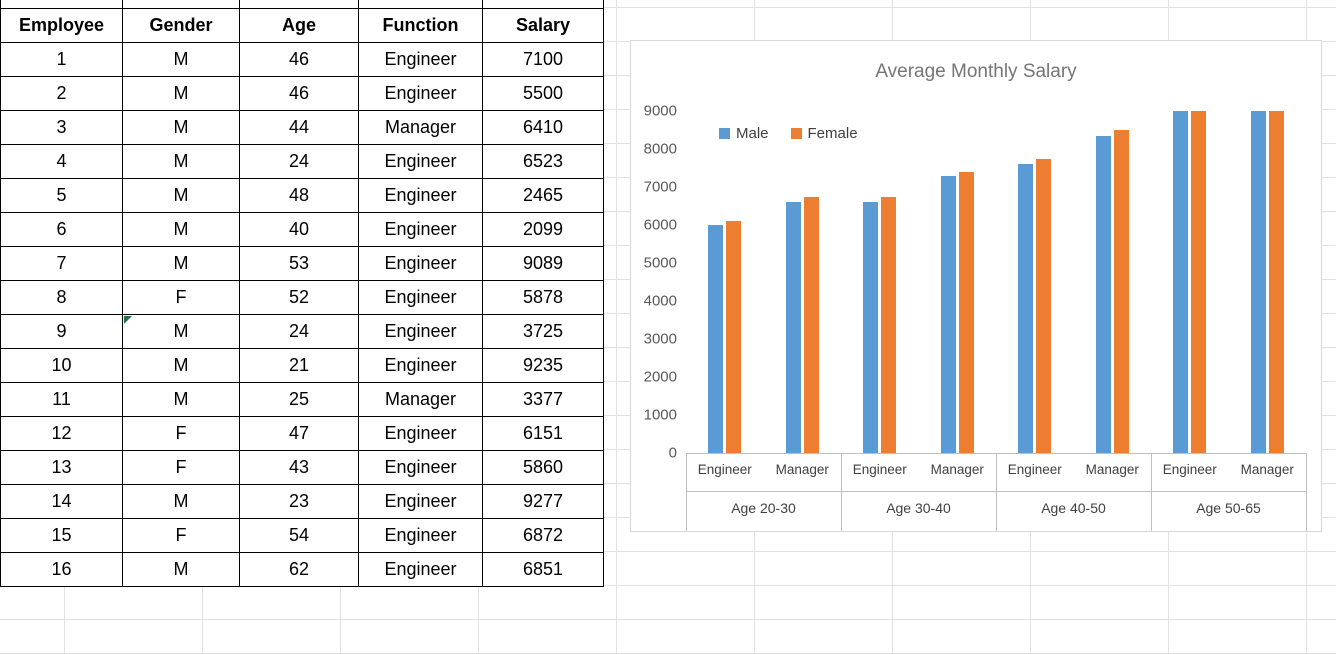  I want to click on column-header-cell: Function, so click(420, 25).